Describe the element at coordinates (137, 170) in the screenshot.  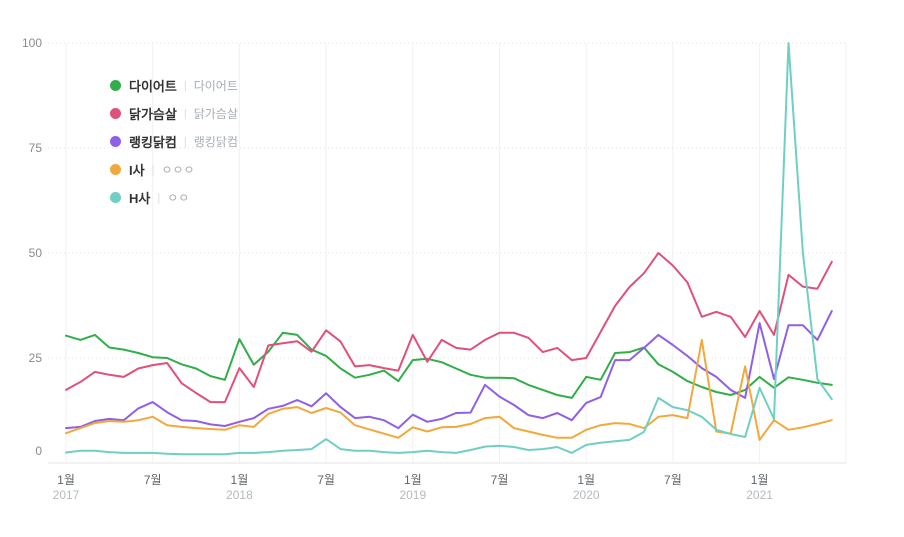
I see `legend-label: I사` at that location.